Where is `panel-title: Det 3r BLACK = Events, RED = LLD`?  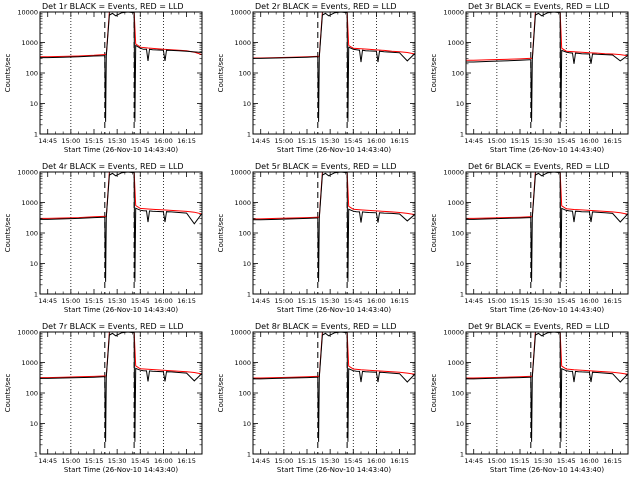
panel-title: Det 3r BLACK = Events, RED = LLD is located at coordinates (539, 6).